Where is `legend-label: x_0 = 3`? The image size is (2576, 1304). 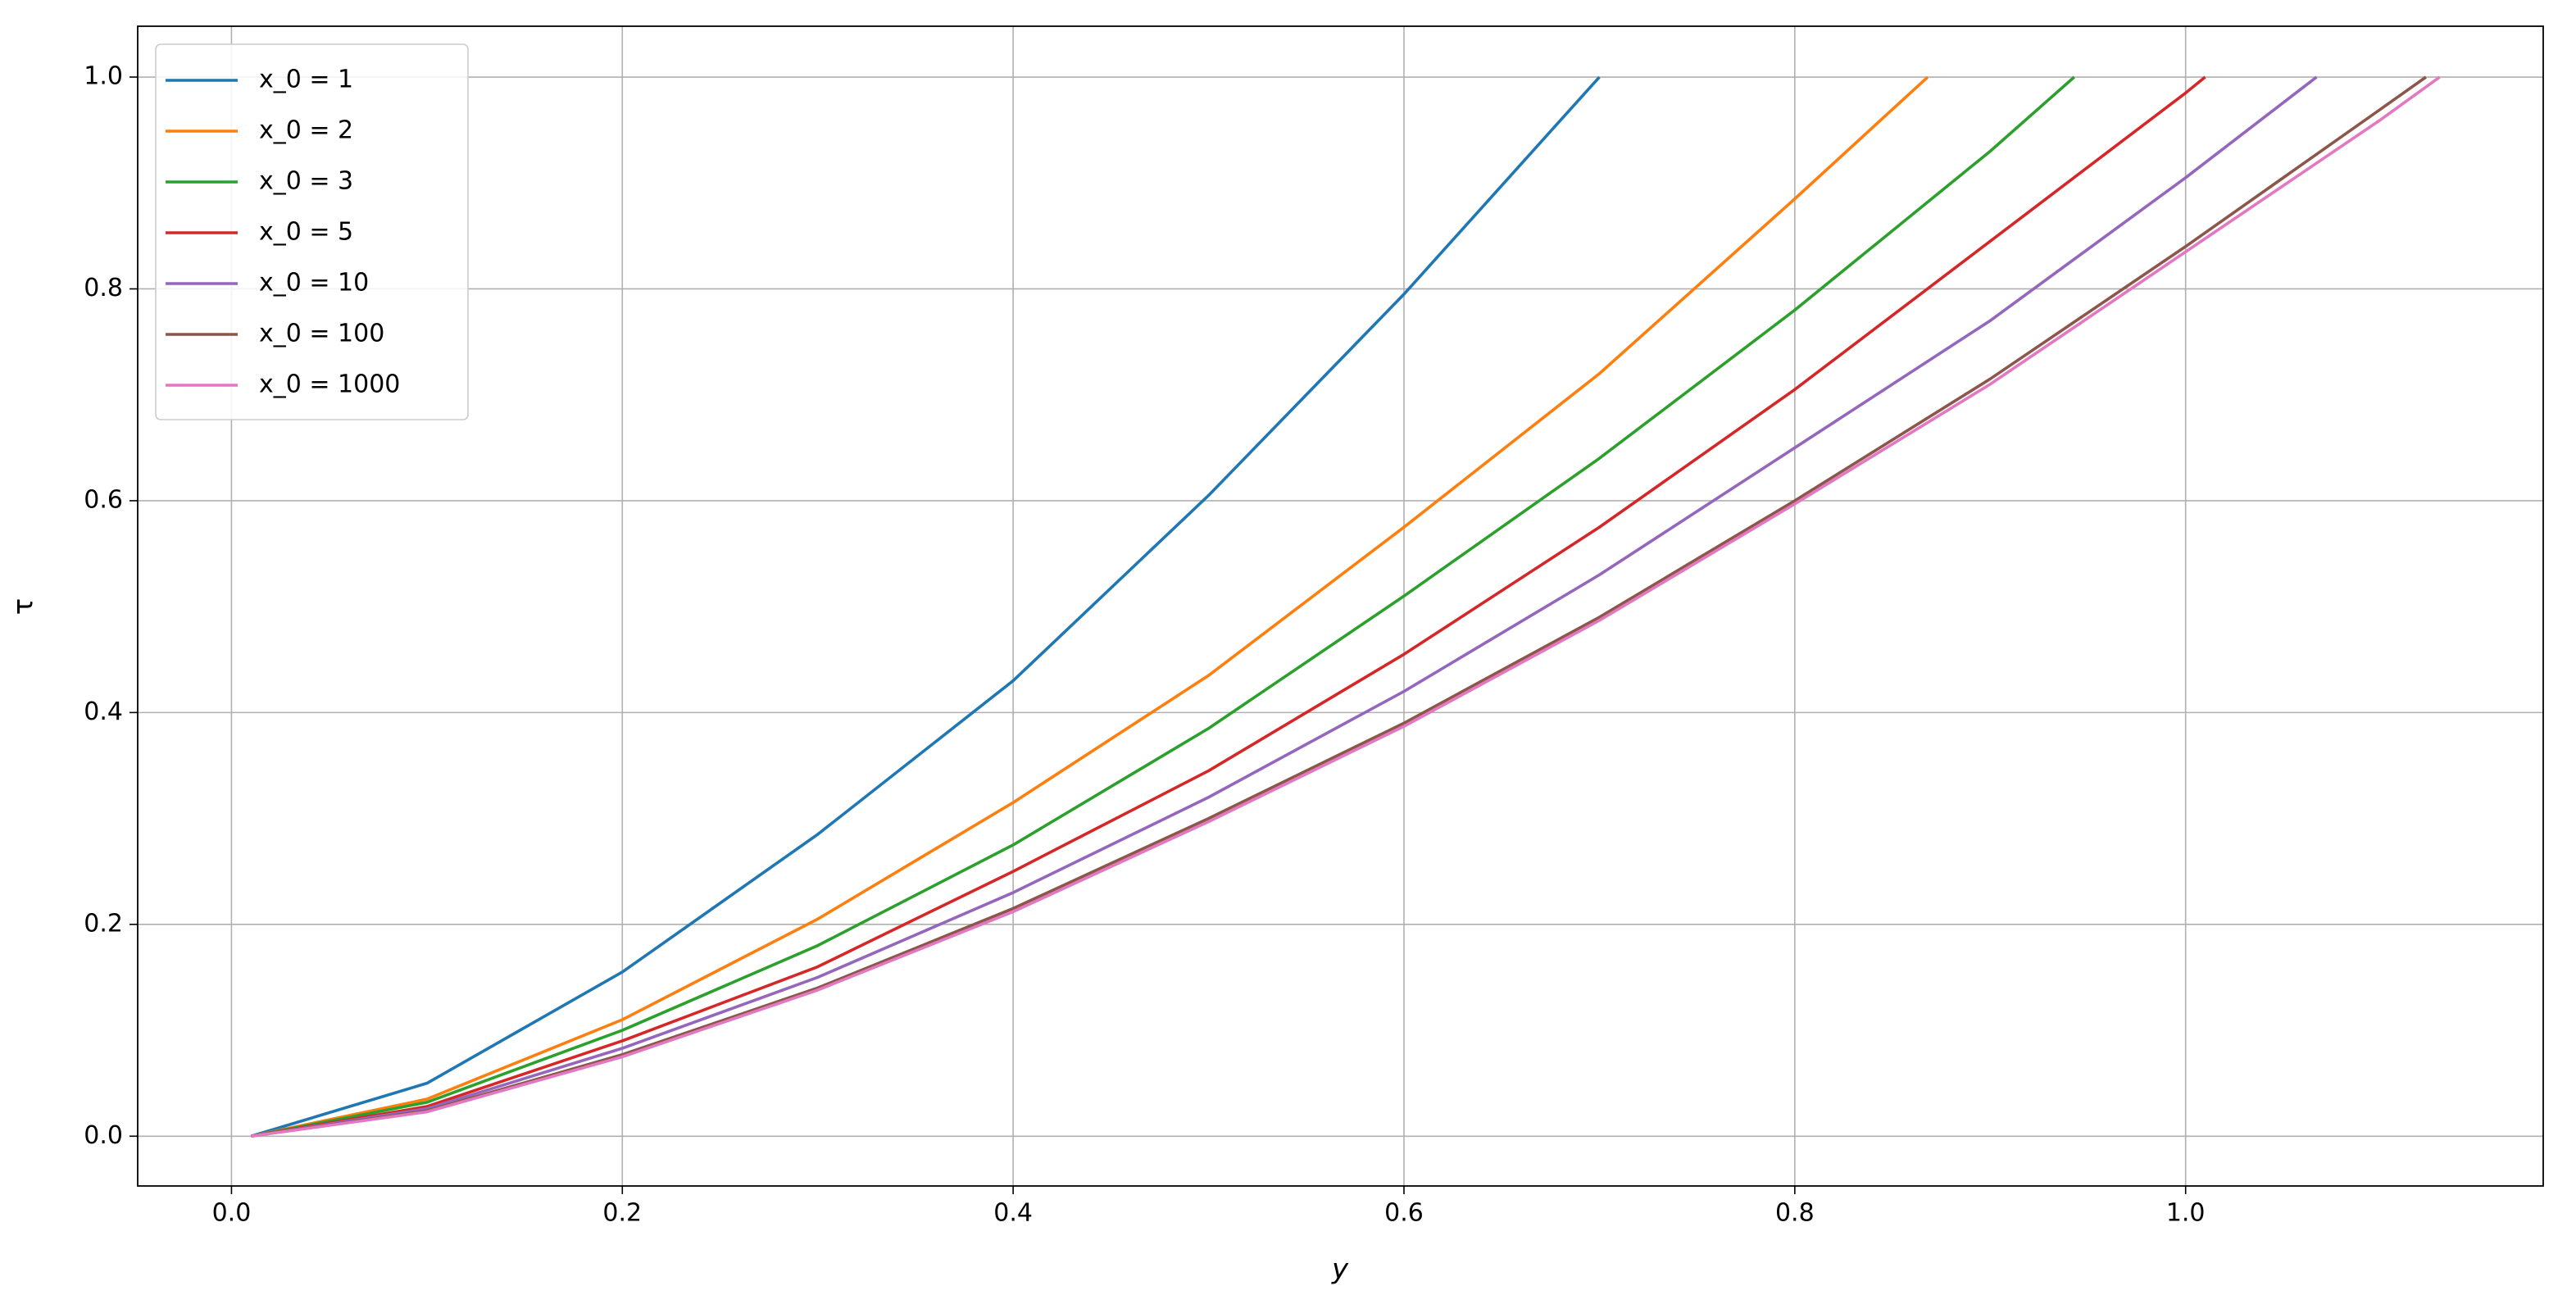
legend-label: x_0 = 3 is located at coordinates (306, 181).